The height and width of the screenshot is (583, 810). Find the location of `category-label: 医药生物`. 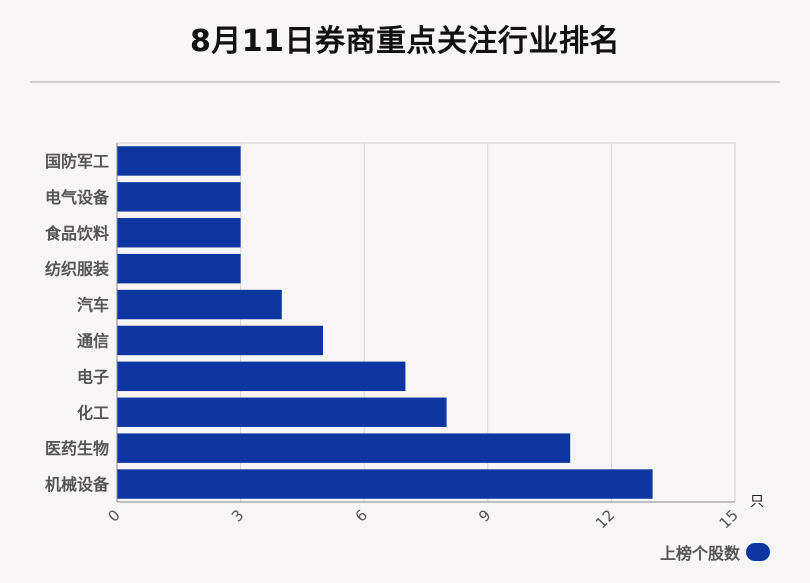

category-label: 医药生物 is located at coordinates (77, 448).